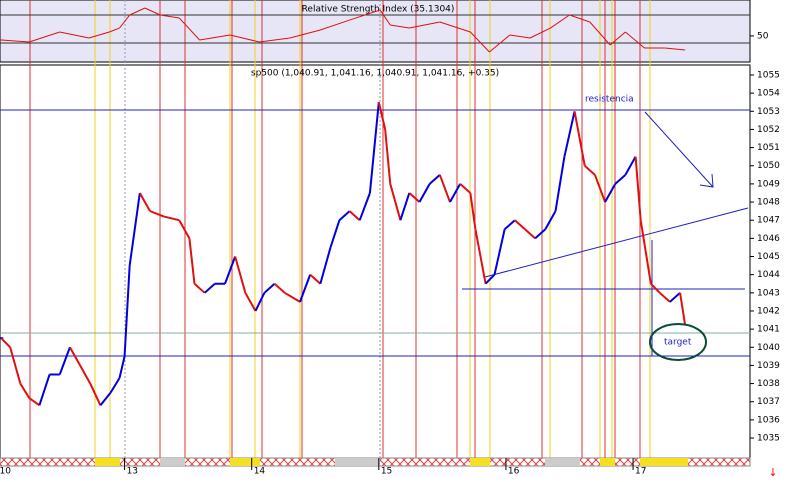 Image resolution: width=795 pixels, height=482 pixels. What do you see at coordinates (768, 311) in the screenshot?
I see `y-tick-label: 1042` at bounding box center [768, 311].